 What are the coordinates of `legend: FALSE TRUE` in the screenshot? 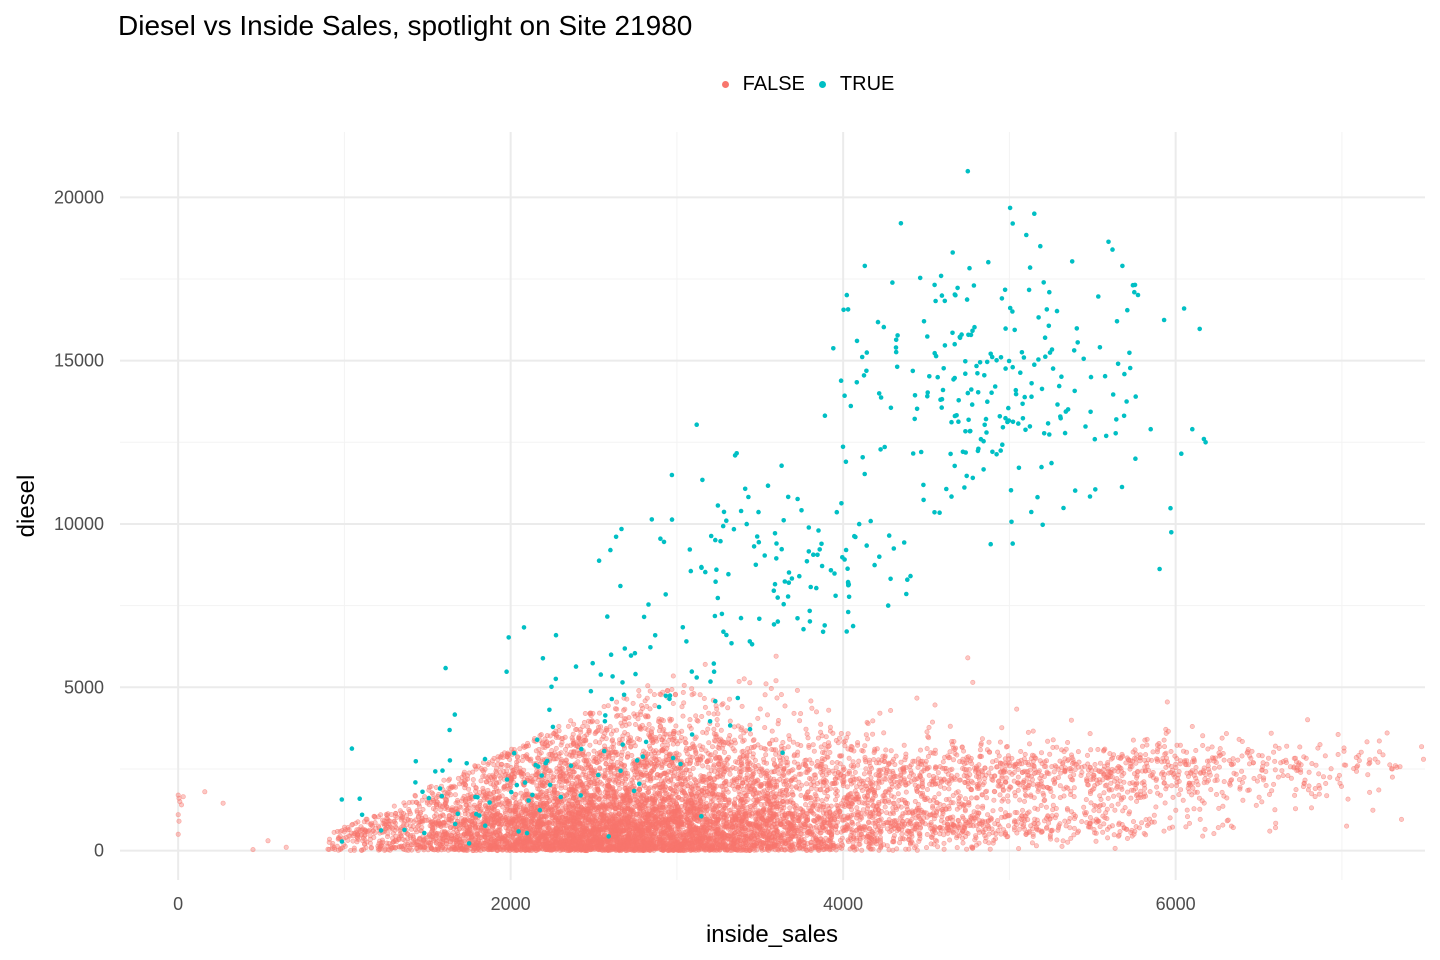 It's located at (720, 84).